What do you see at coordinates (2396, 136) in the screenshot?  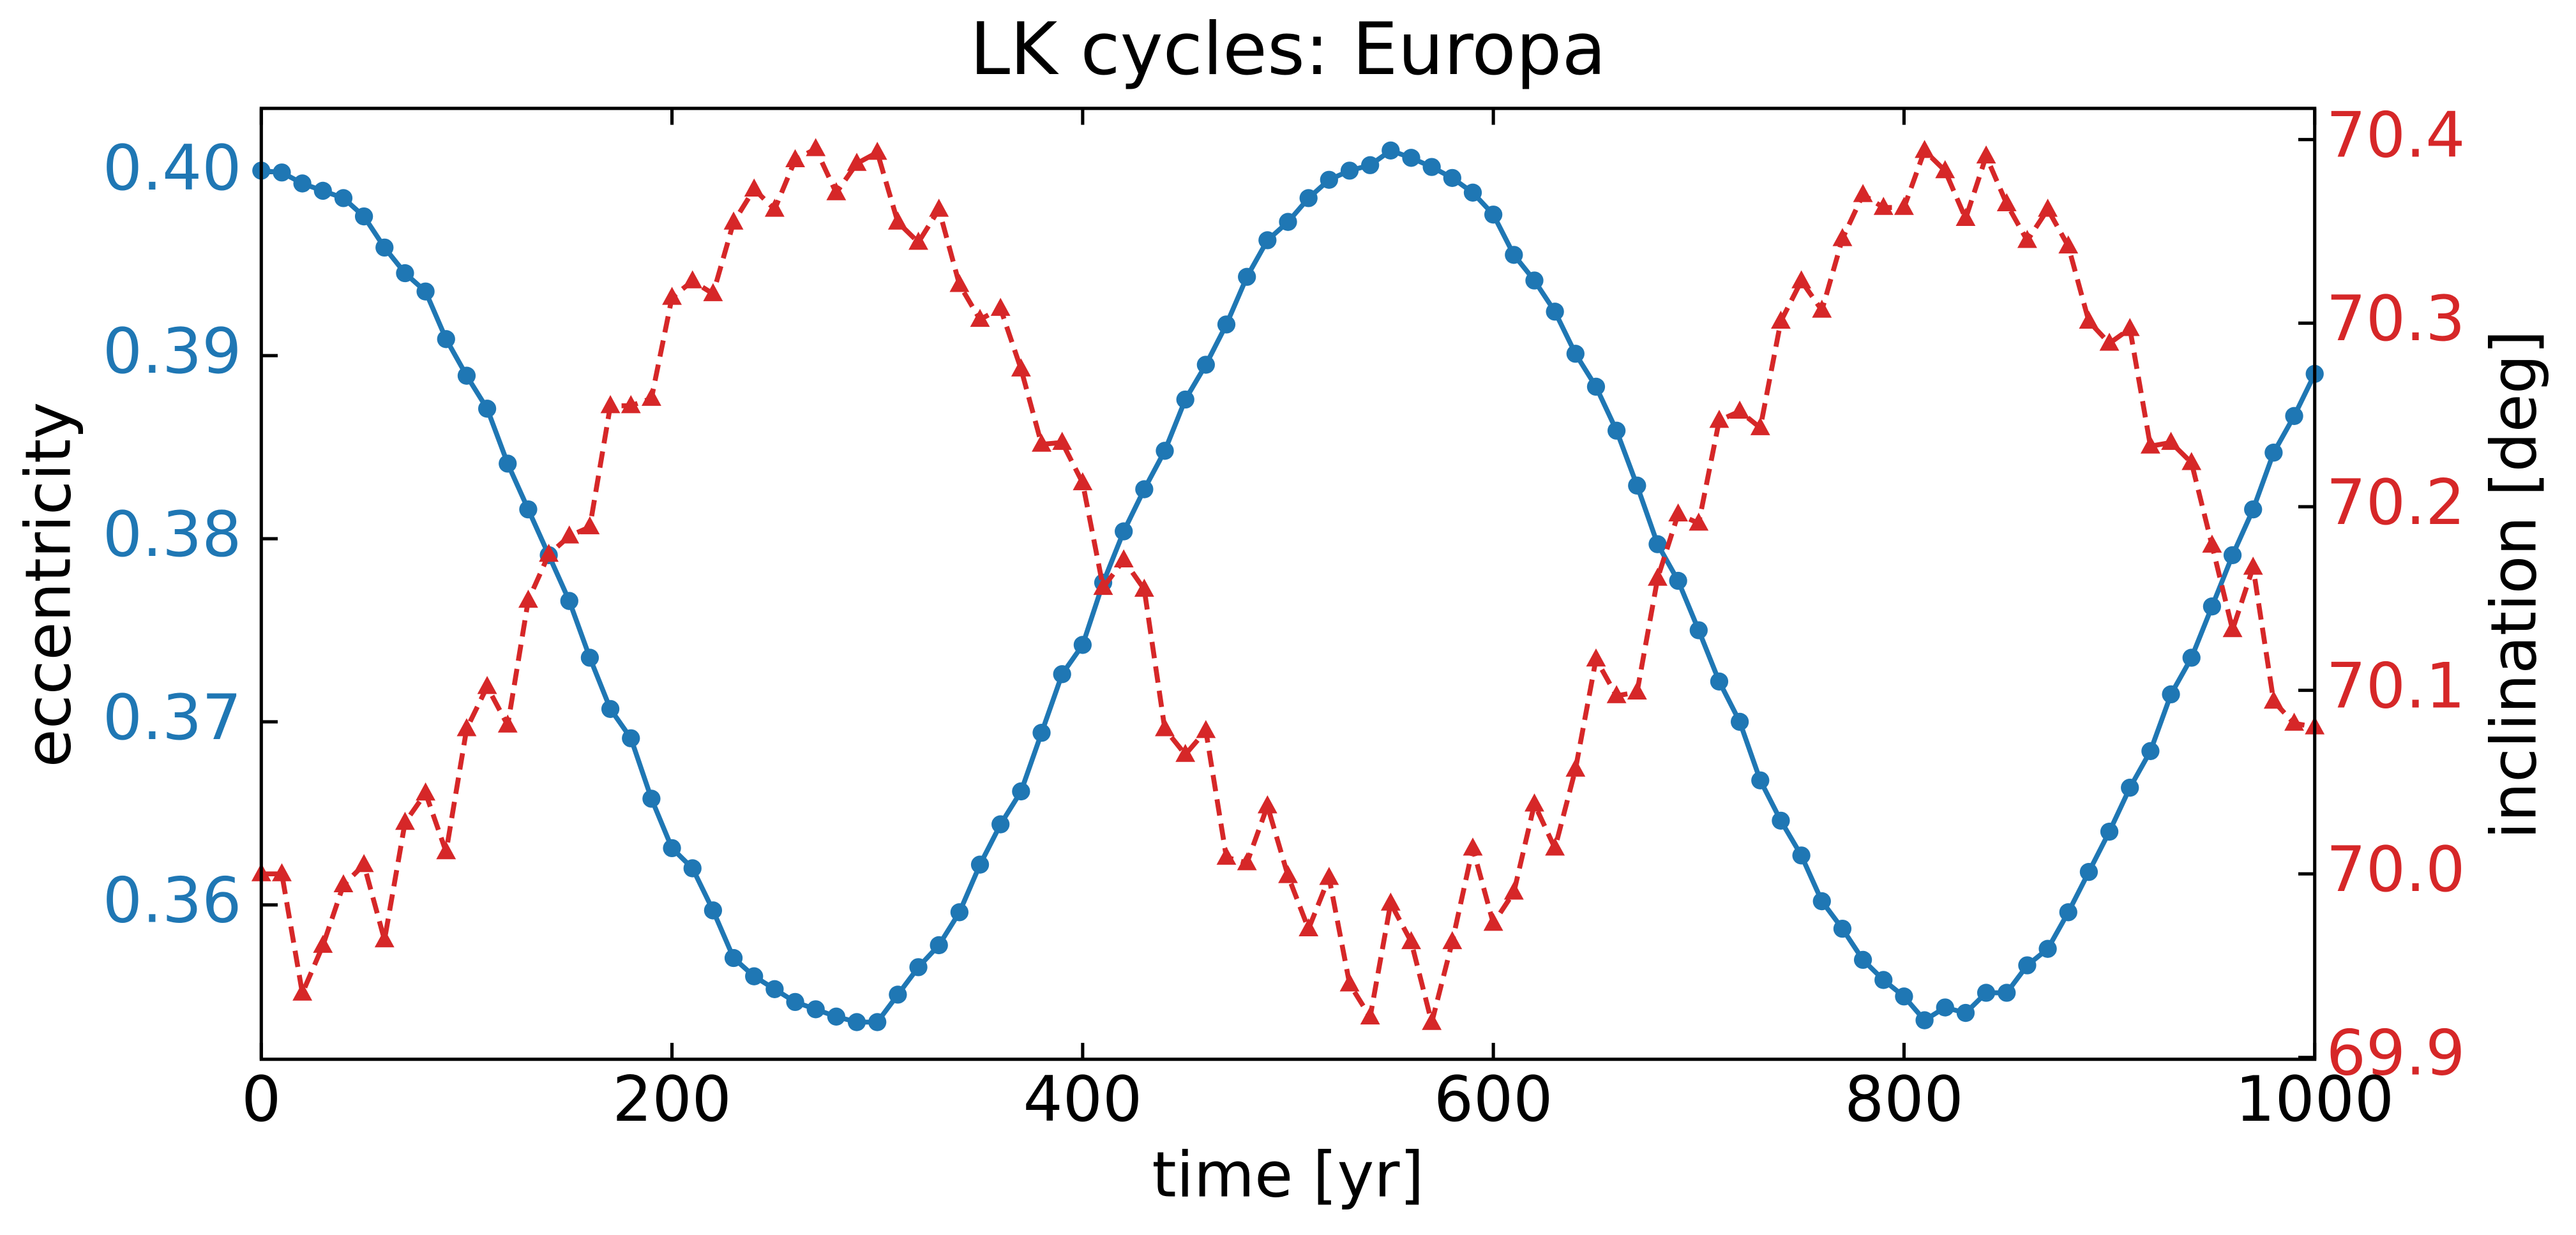 I see `y2-tick-label: 70.4` at bounding box center [2396, 136].